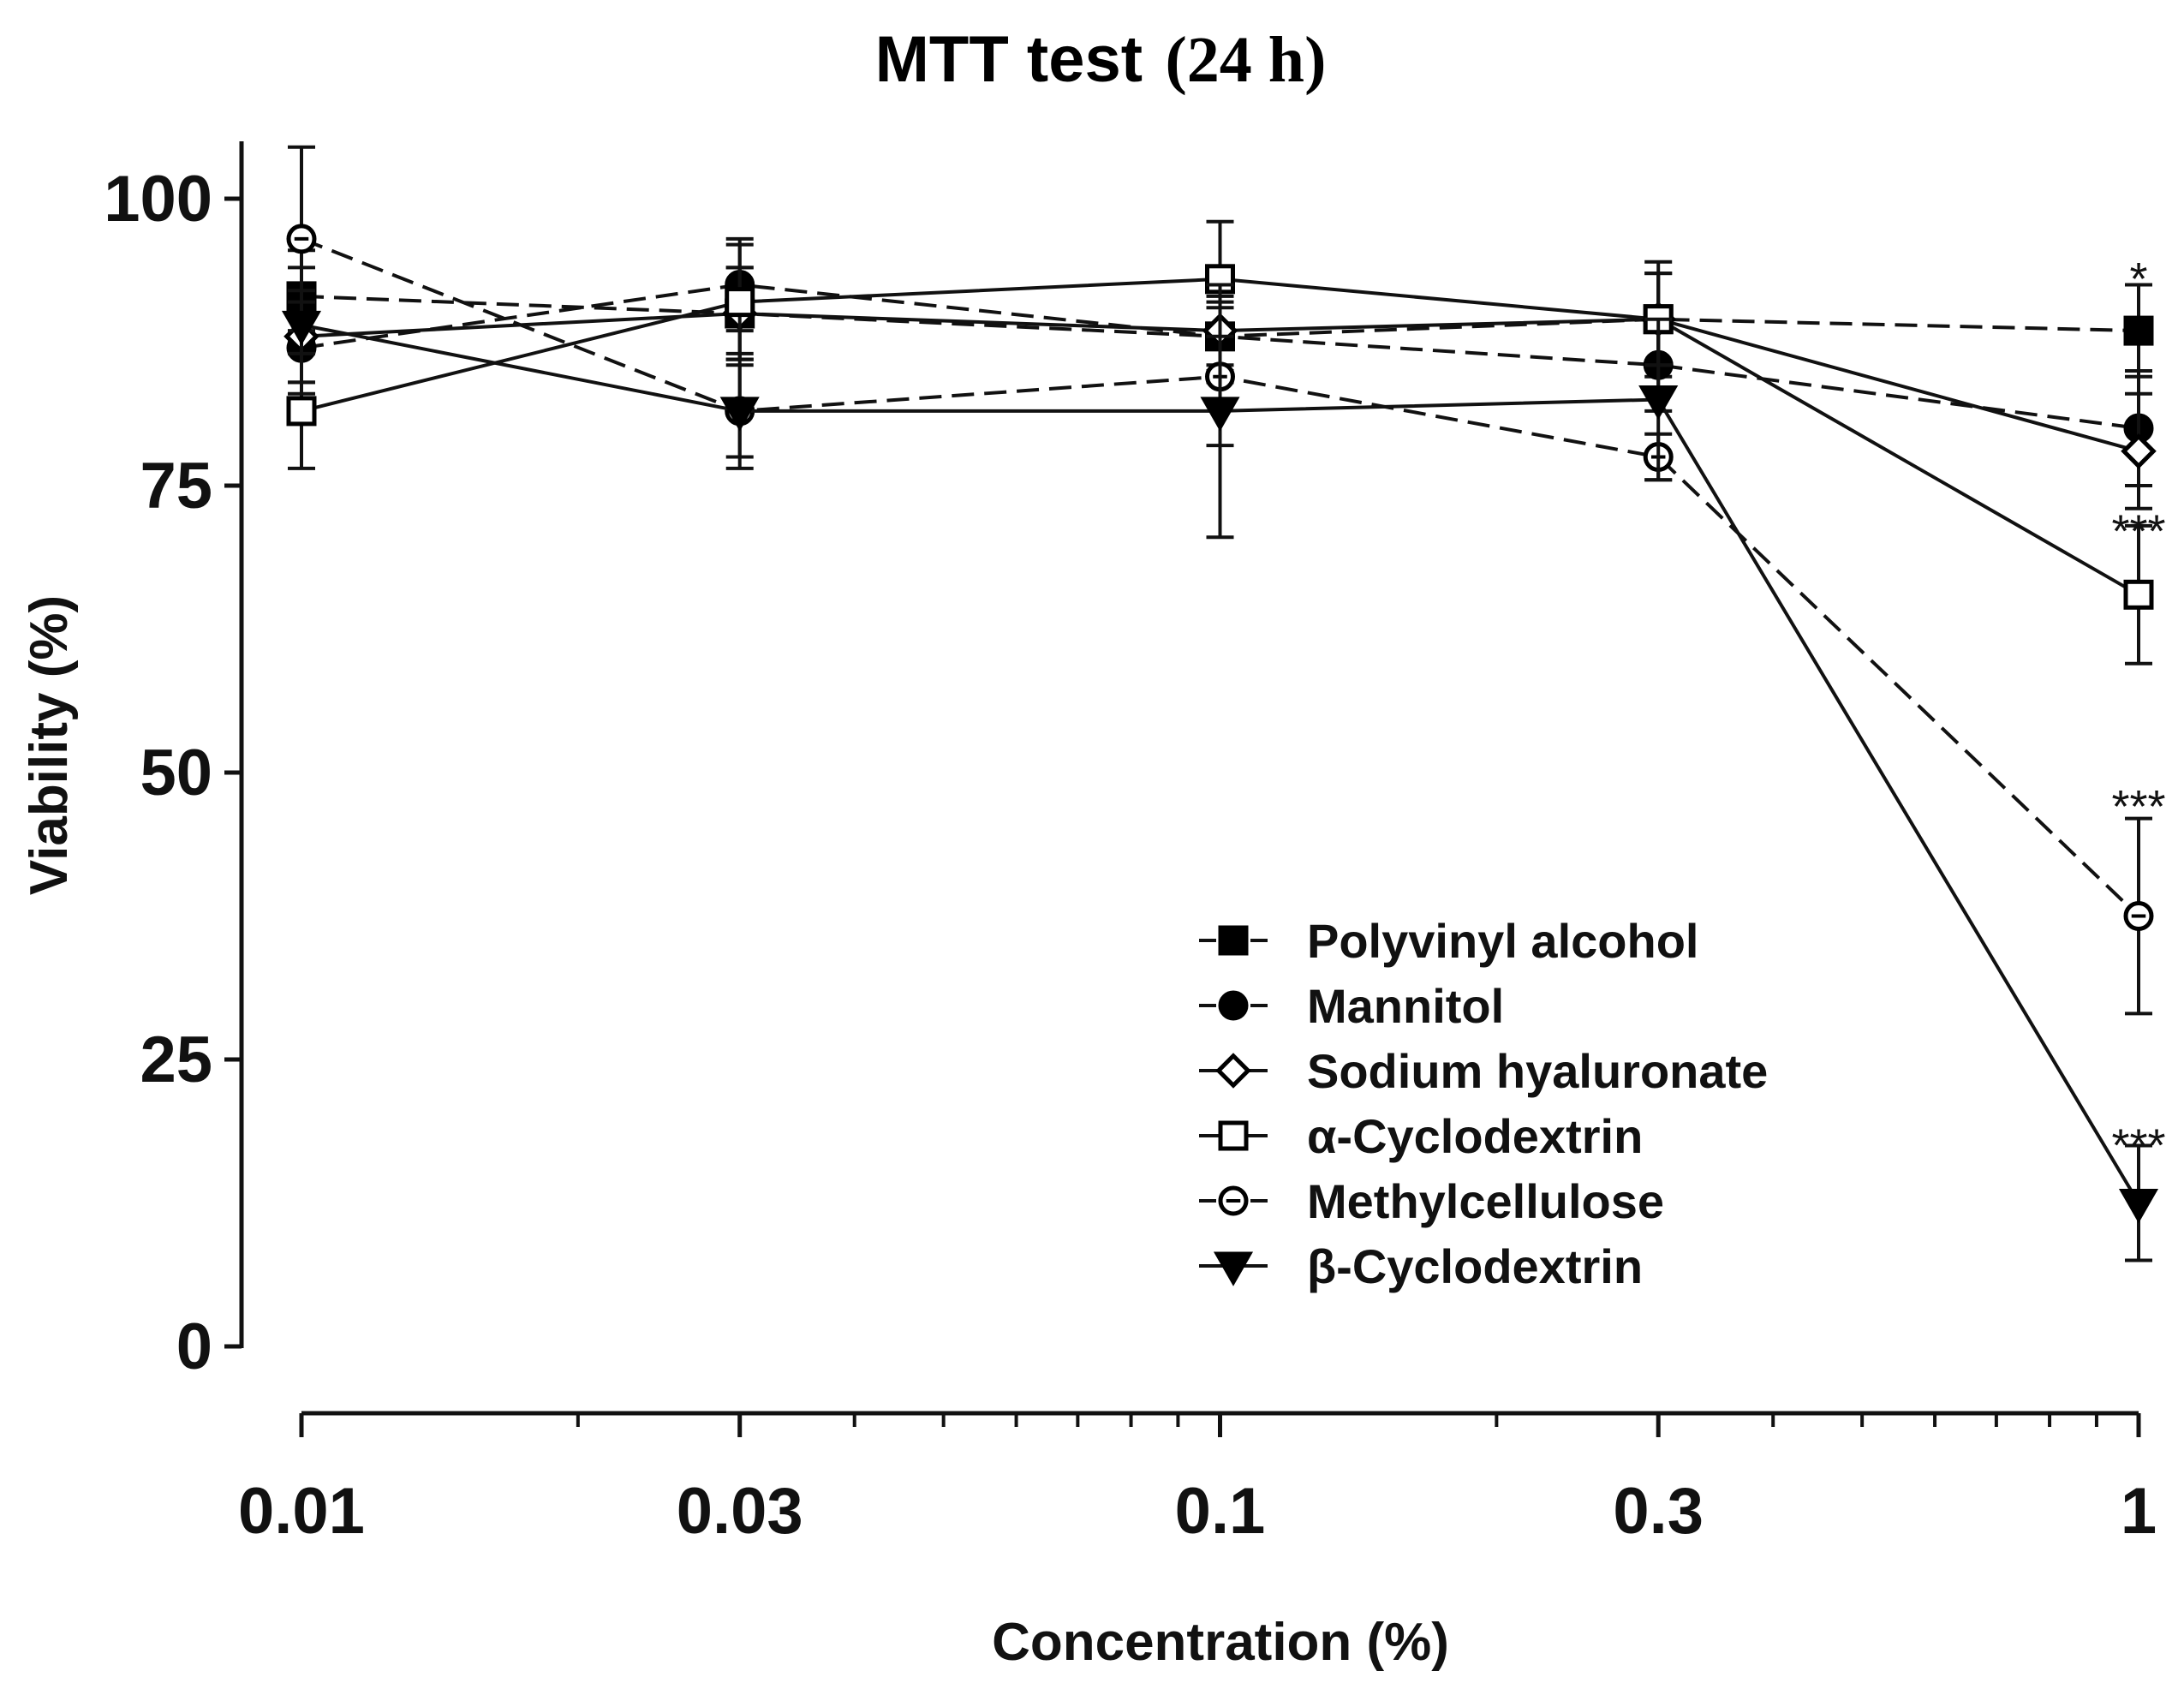 The height and width of the screenshot is (1695, 2184). What do you see at coordinates (1485, 1201) in the screenshot?
I see `legend-label: Methylcellulose` at bounding box center [1485, 1201].